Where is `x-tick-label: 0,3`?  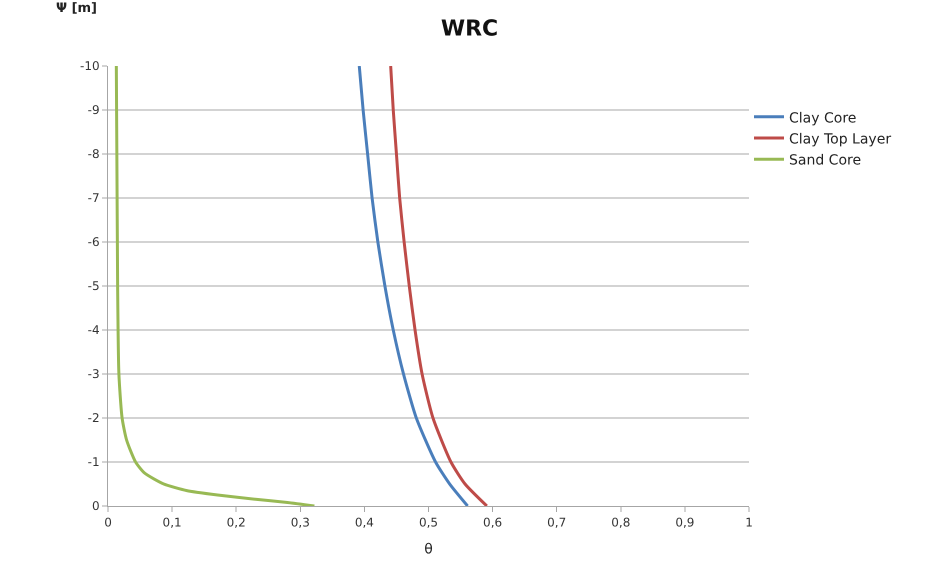 x-tick-label: 0,3 is located at coordinates (300, 522).